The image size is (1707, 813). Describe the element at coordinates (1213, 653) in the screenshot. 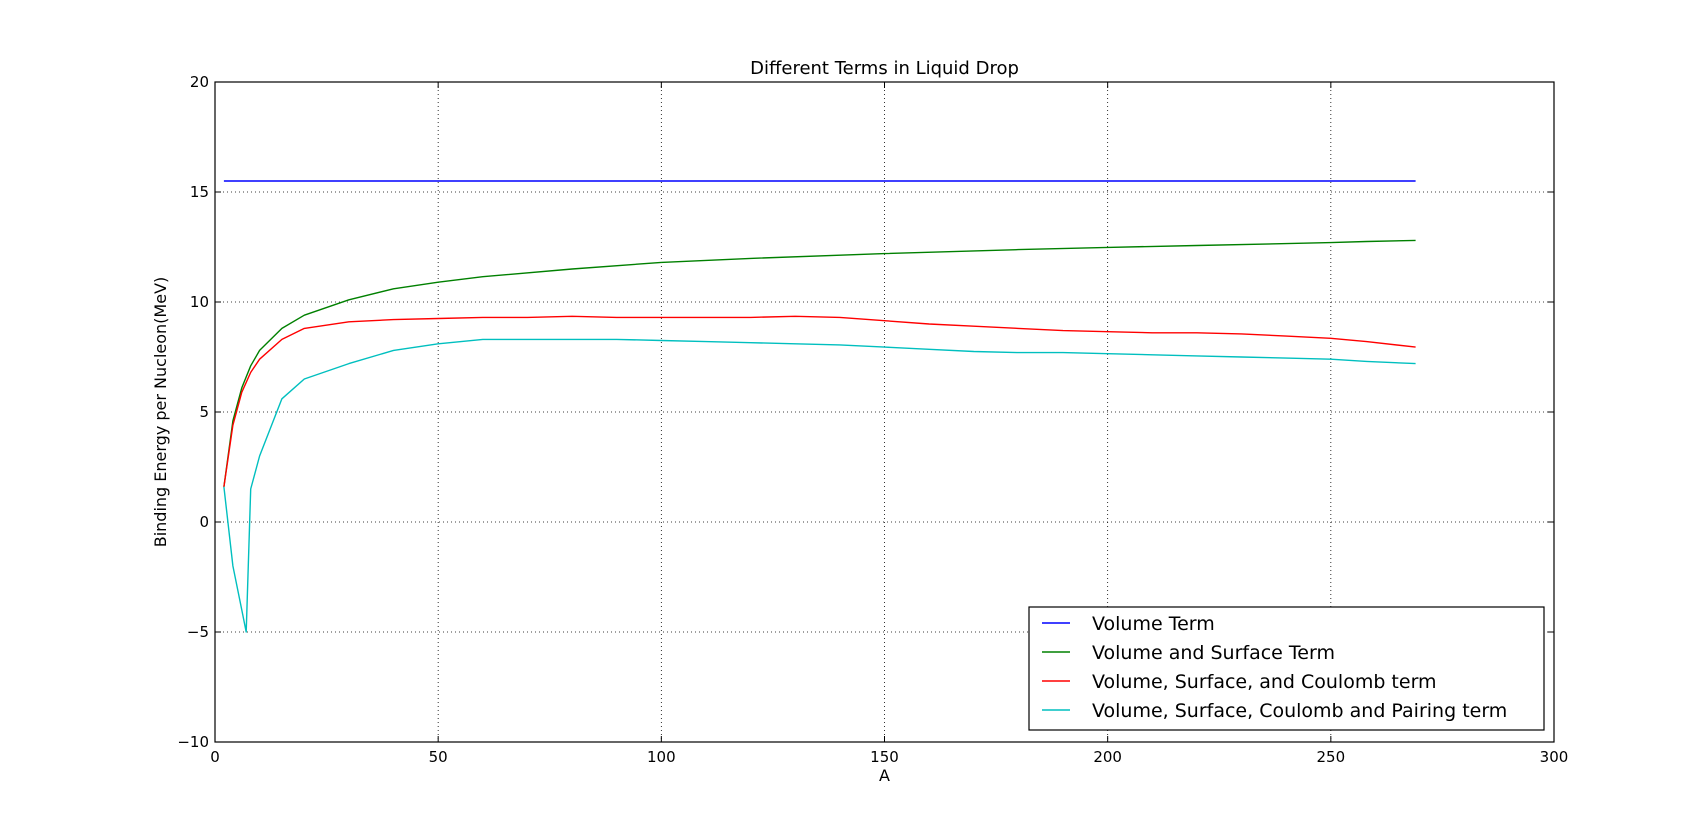

I see `legend-label-2: Volume and Surface Term` at that location.